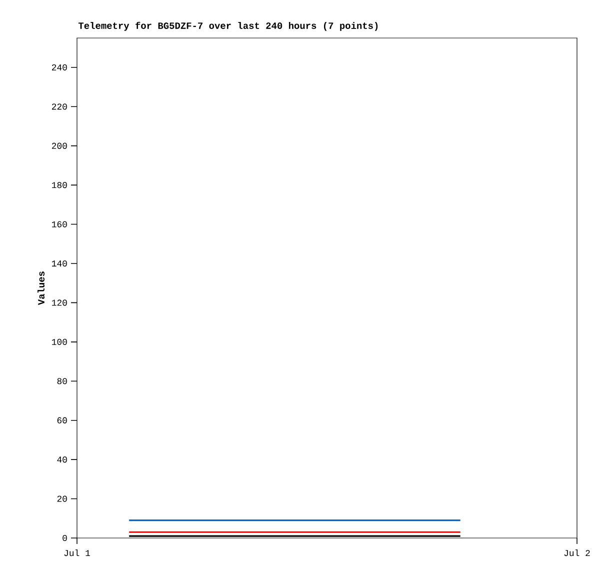  Describe the element at coordinates (59, 224) in the screenshot. I see `y-tick-label: 160` at that location.